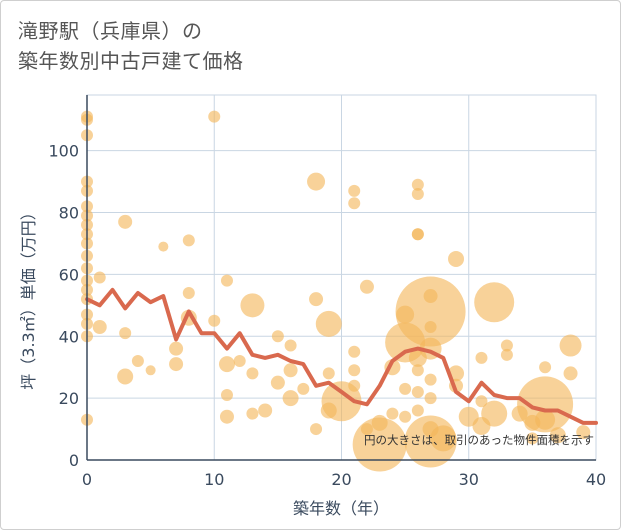 The height and width of the screenshot is (530, 621). I want to click on title-line-1: 滝野駅（兵庫県）の, so click(110, 31).